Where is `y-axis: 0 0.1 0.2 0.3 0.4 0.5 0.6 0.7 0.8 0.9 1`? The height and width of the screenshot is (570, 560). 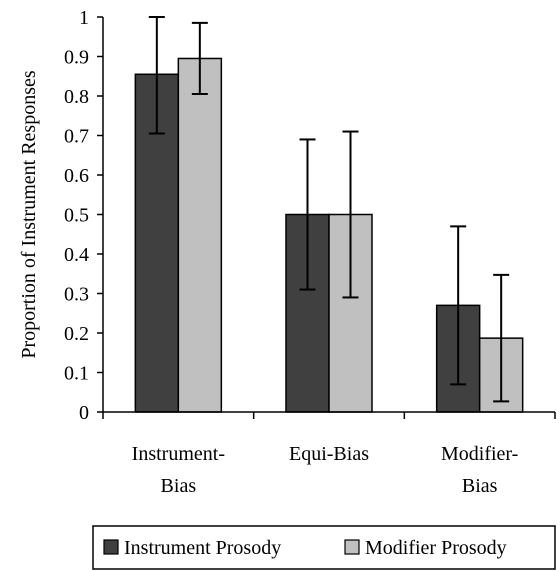
y-axis: 0 0.1 0.2 0.3 0.4 0.5 0.6 0.7 0.8 0.9 1 is located at coordinates (84, 215).